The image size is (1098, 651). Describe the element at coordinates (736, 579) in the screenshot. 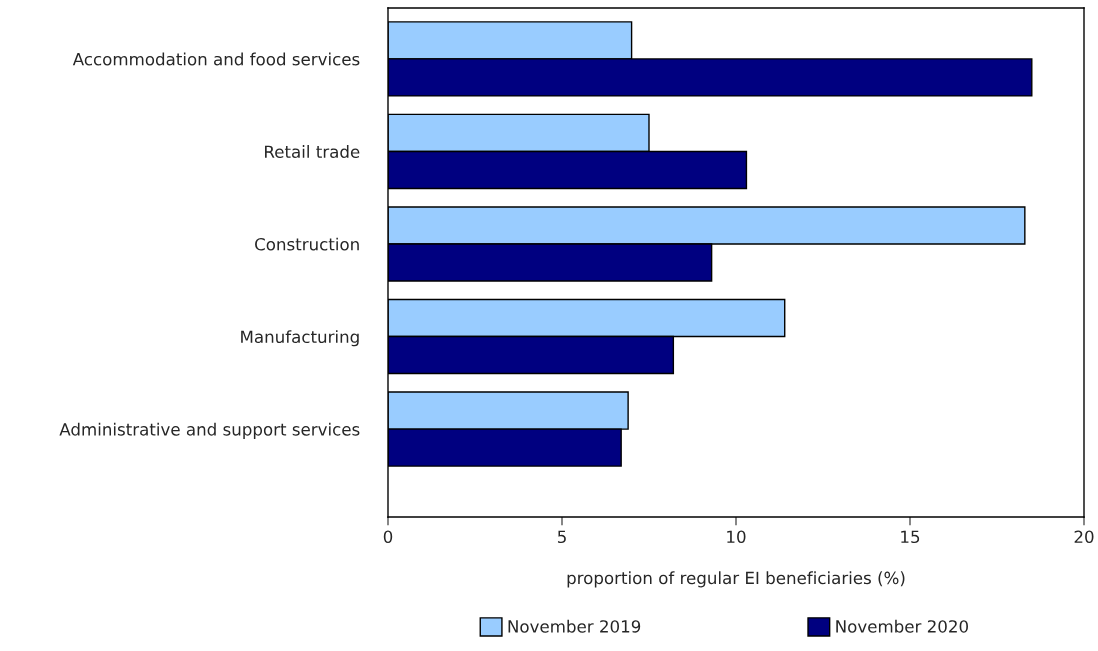

I see `x-axis-title: proportion of regular EI beneficiaries (%)` at that location.